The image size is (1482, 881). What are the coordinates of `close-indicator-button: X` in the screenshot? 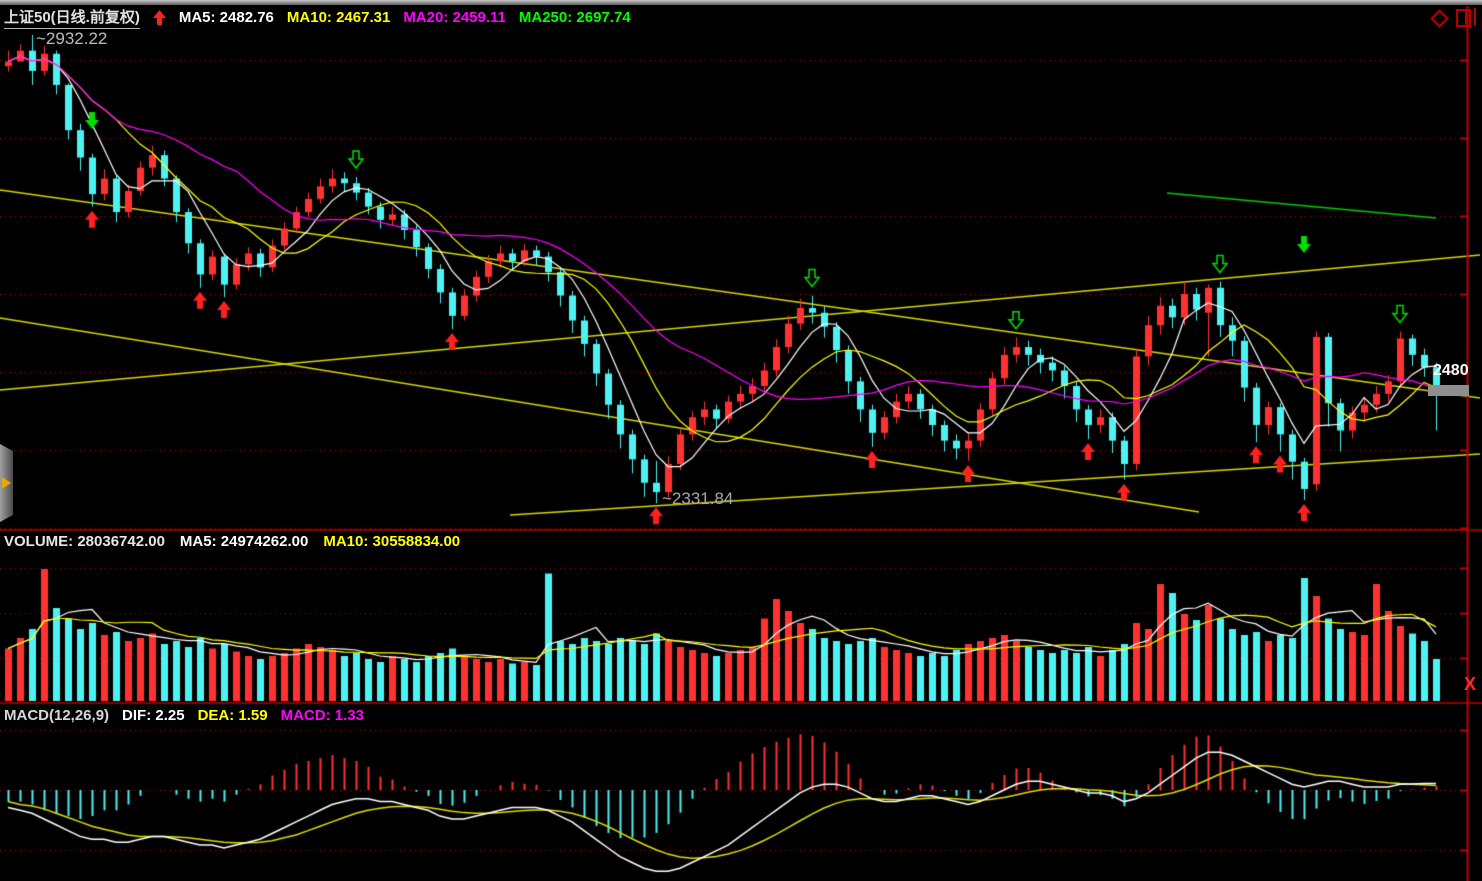 It's located at (1470, 684).